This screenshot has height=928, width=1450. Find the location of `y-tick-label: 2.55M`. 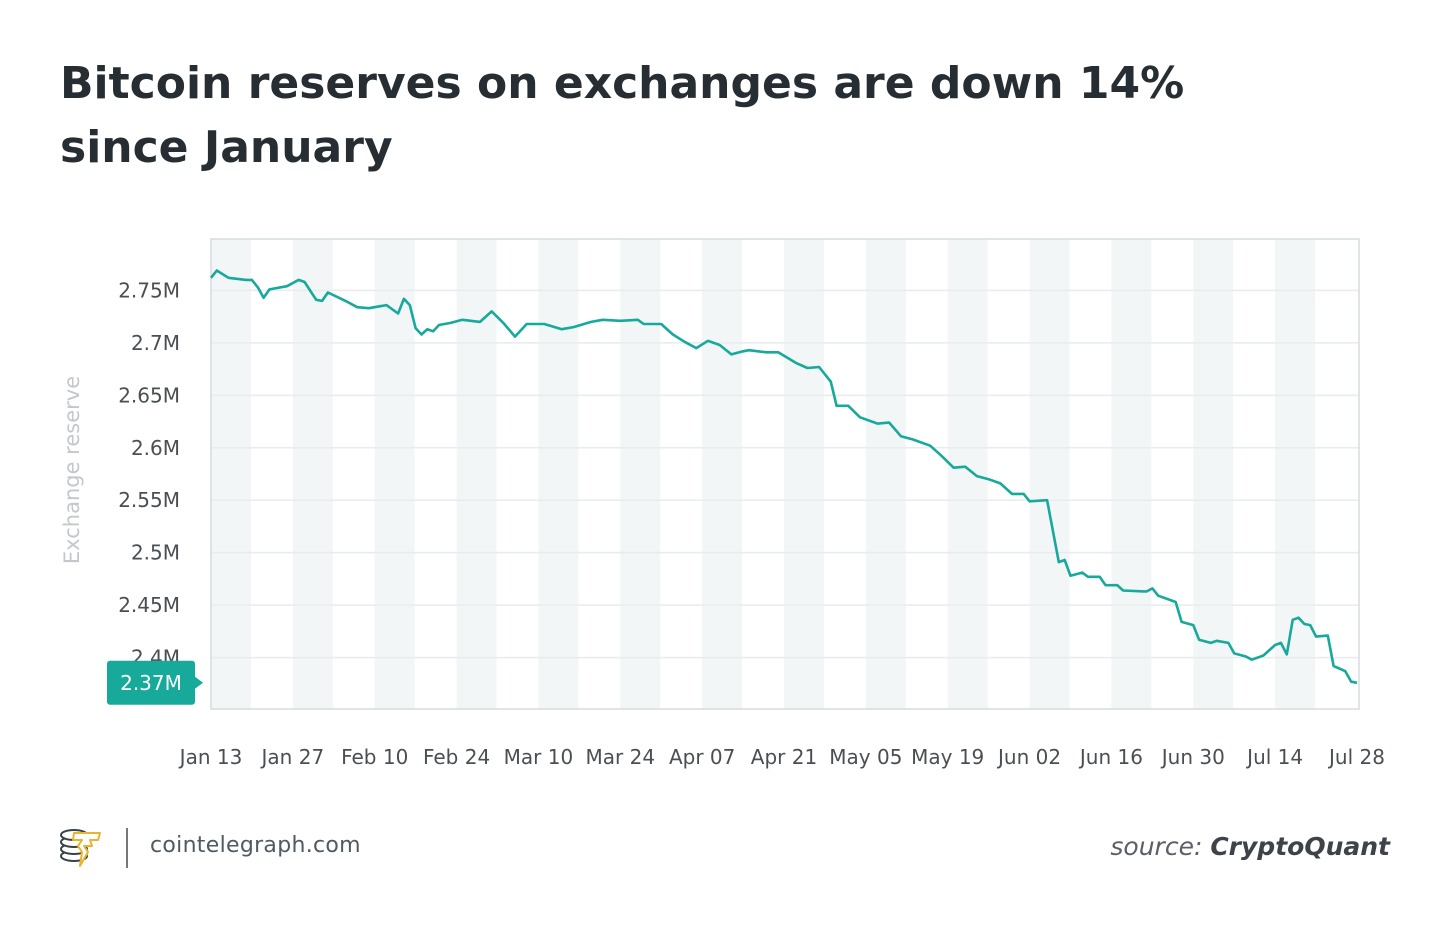

y-tick-label: 2.55M is located at coordinates (149, 500).